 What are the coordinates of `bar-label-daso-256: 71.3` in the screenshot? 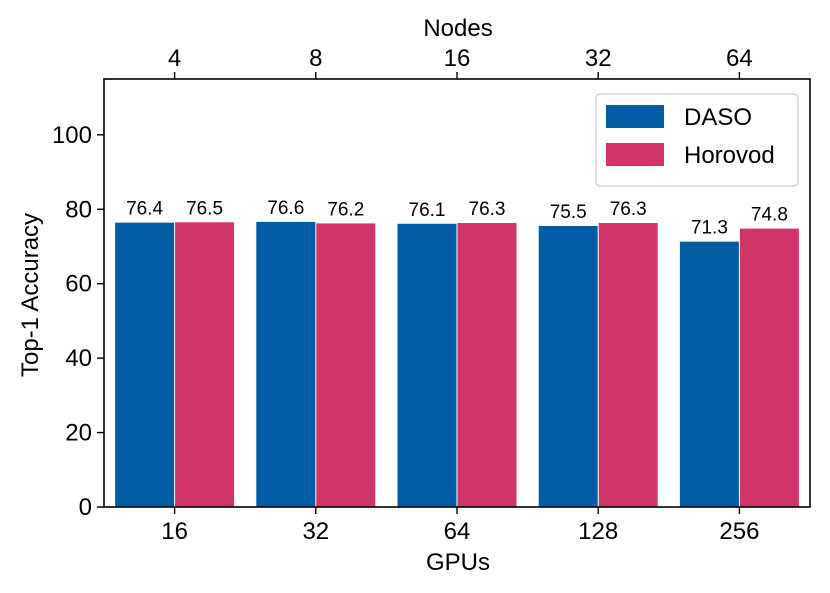 It's located at (709, 228).